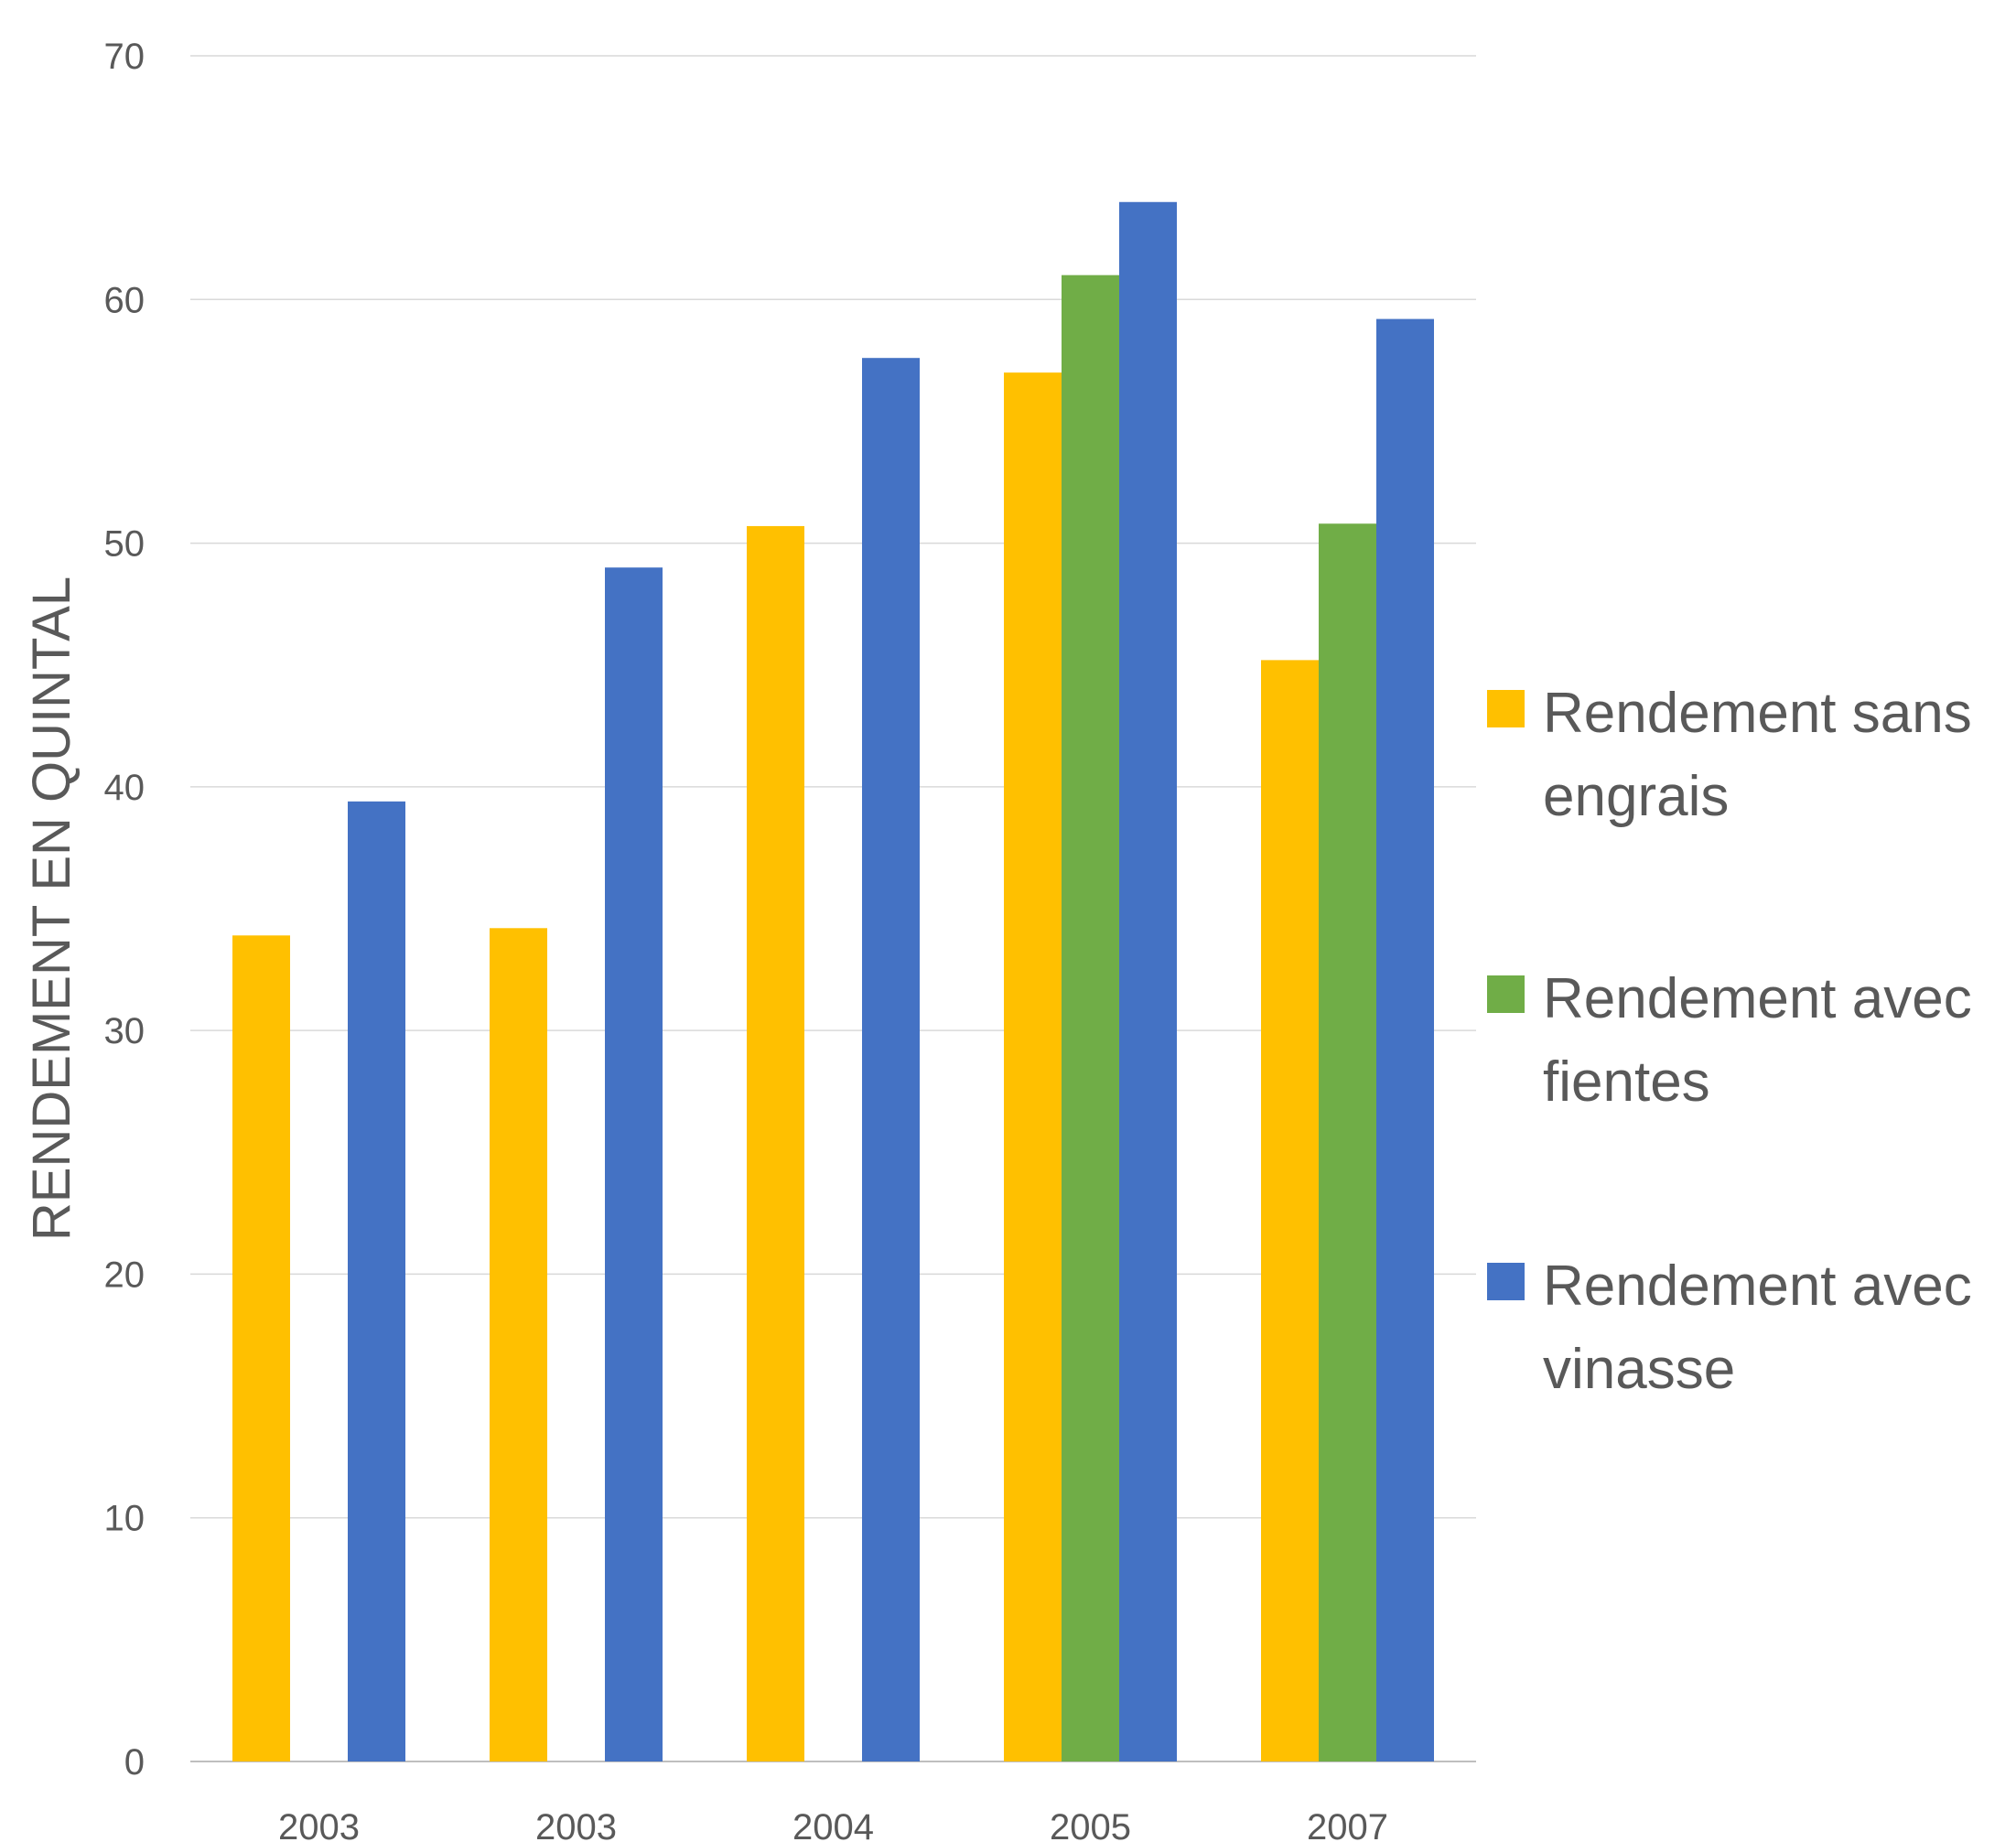  I want to click on legend-label-0-line-0: Rendement sans, so click(1757, 713).